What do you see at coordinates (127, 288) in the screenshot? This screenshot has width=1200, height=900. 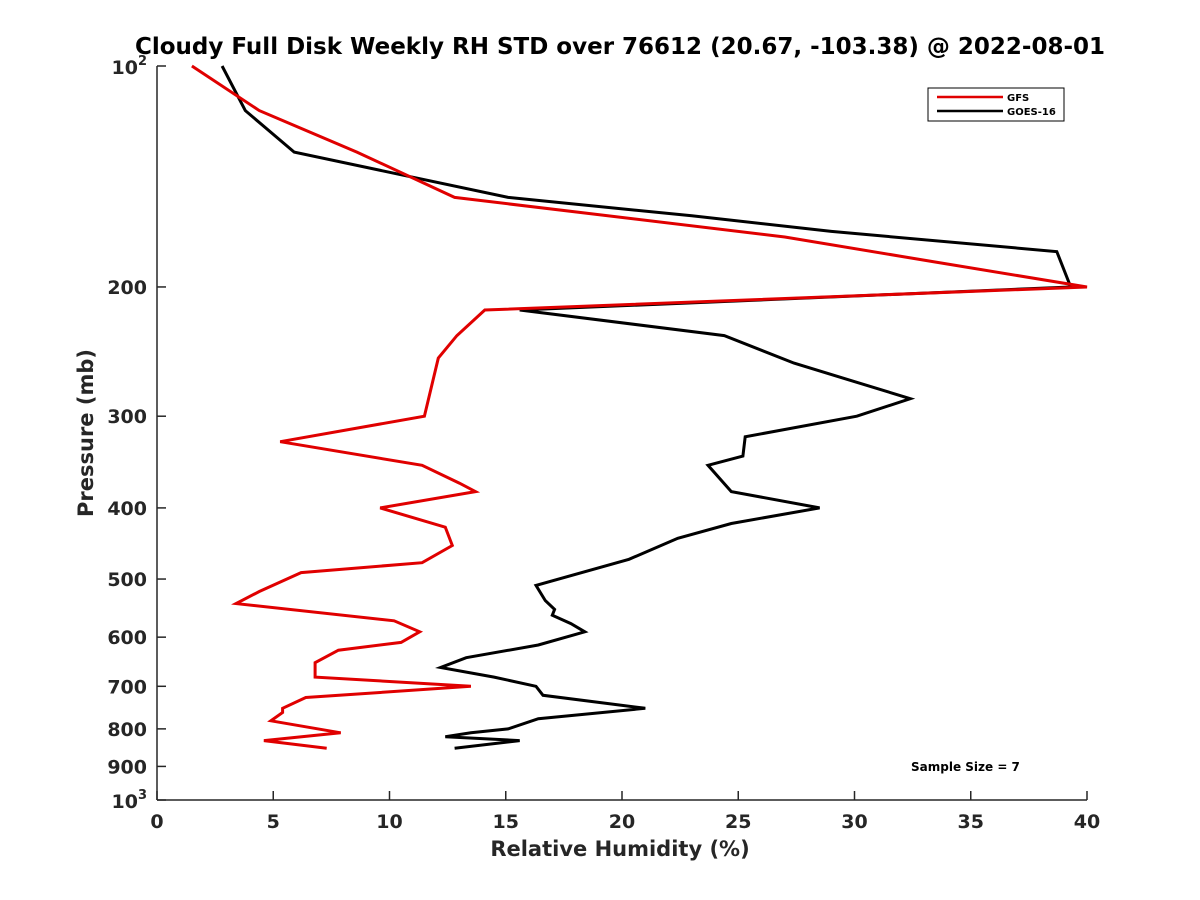 I see `y-tick-label: 200` at bounding box center [127, 288].